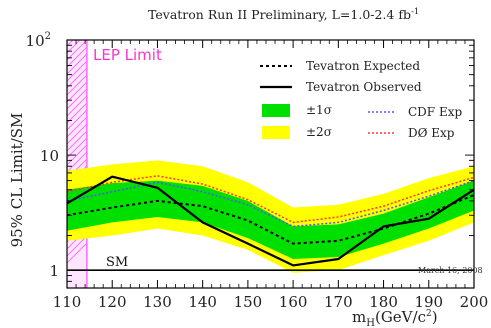  What do you see at coordinates (270, 203) in the screenshot?
I see `cdf-exp-line` at bounding box center [270, 203].